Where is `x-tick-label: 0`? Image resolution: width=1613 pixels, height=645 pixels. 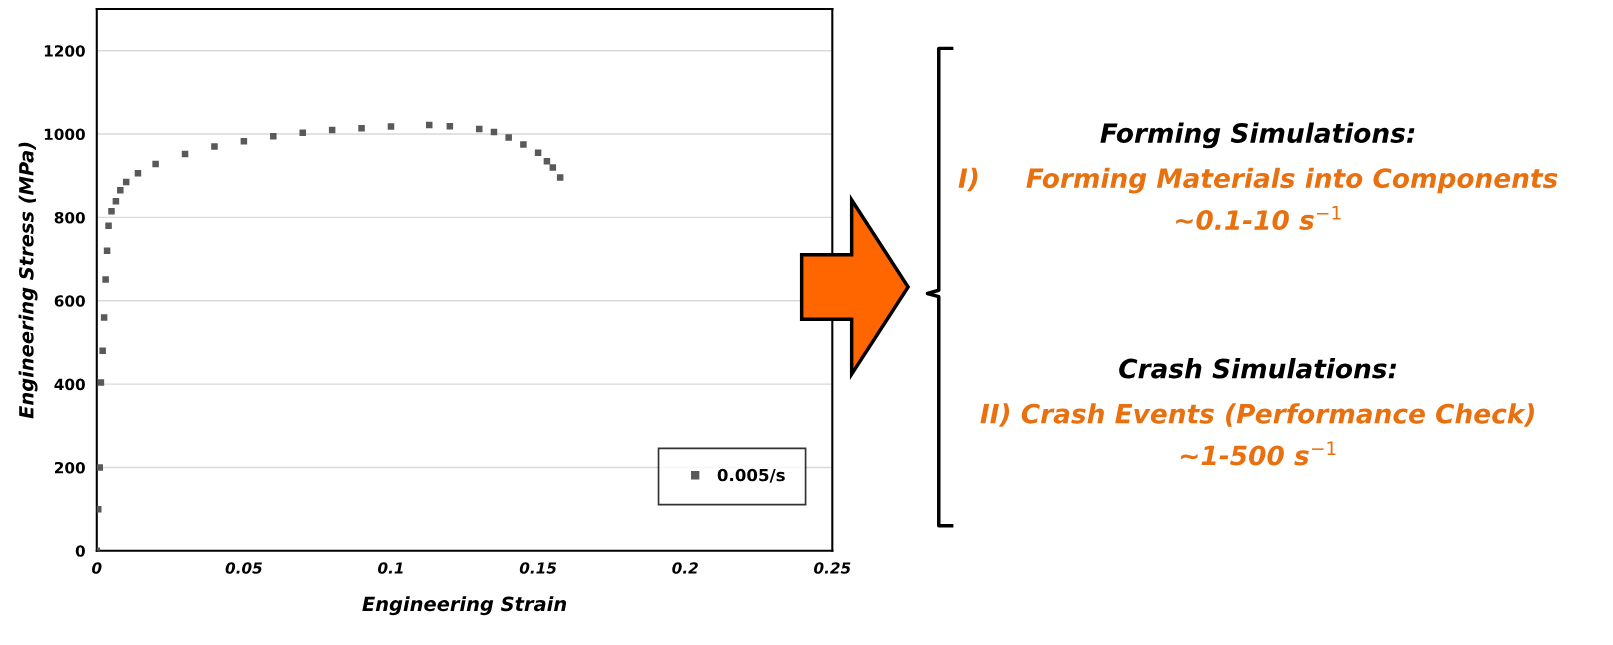 x-tick-label: 0 is located at coordinates (97, 568).